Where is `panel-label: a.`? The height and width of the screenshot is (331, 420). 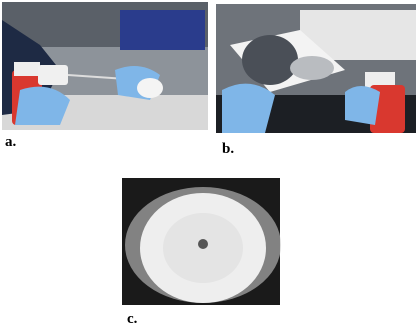
panel-label: a. is located at coordinates (11, 142).